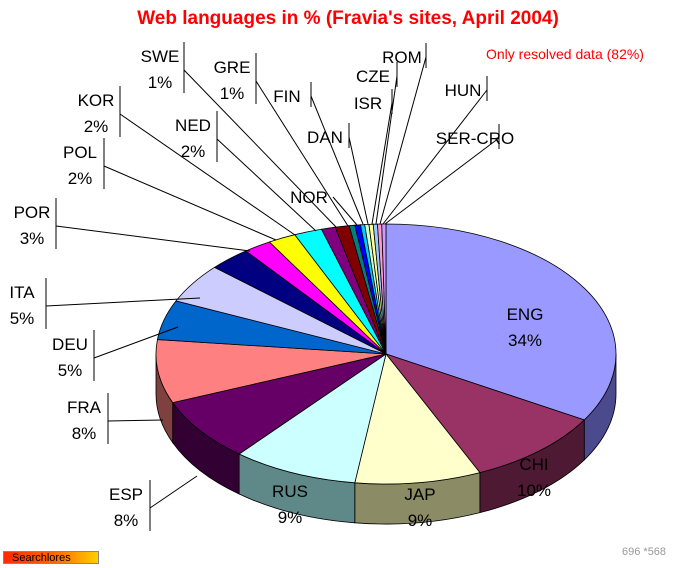  I want to click on searchlores-badge: Searchlores, so click(51, 557).